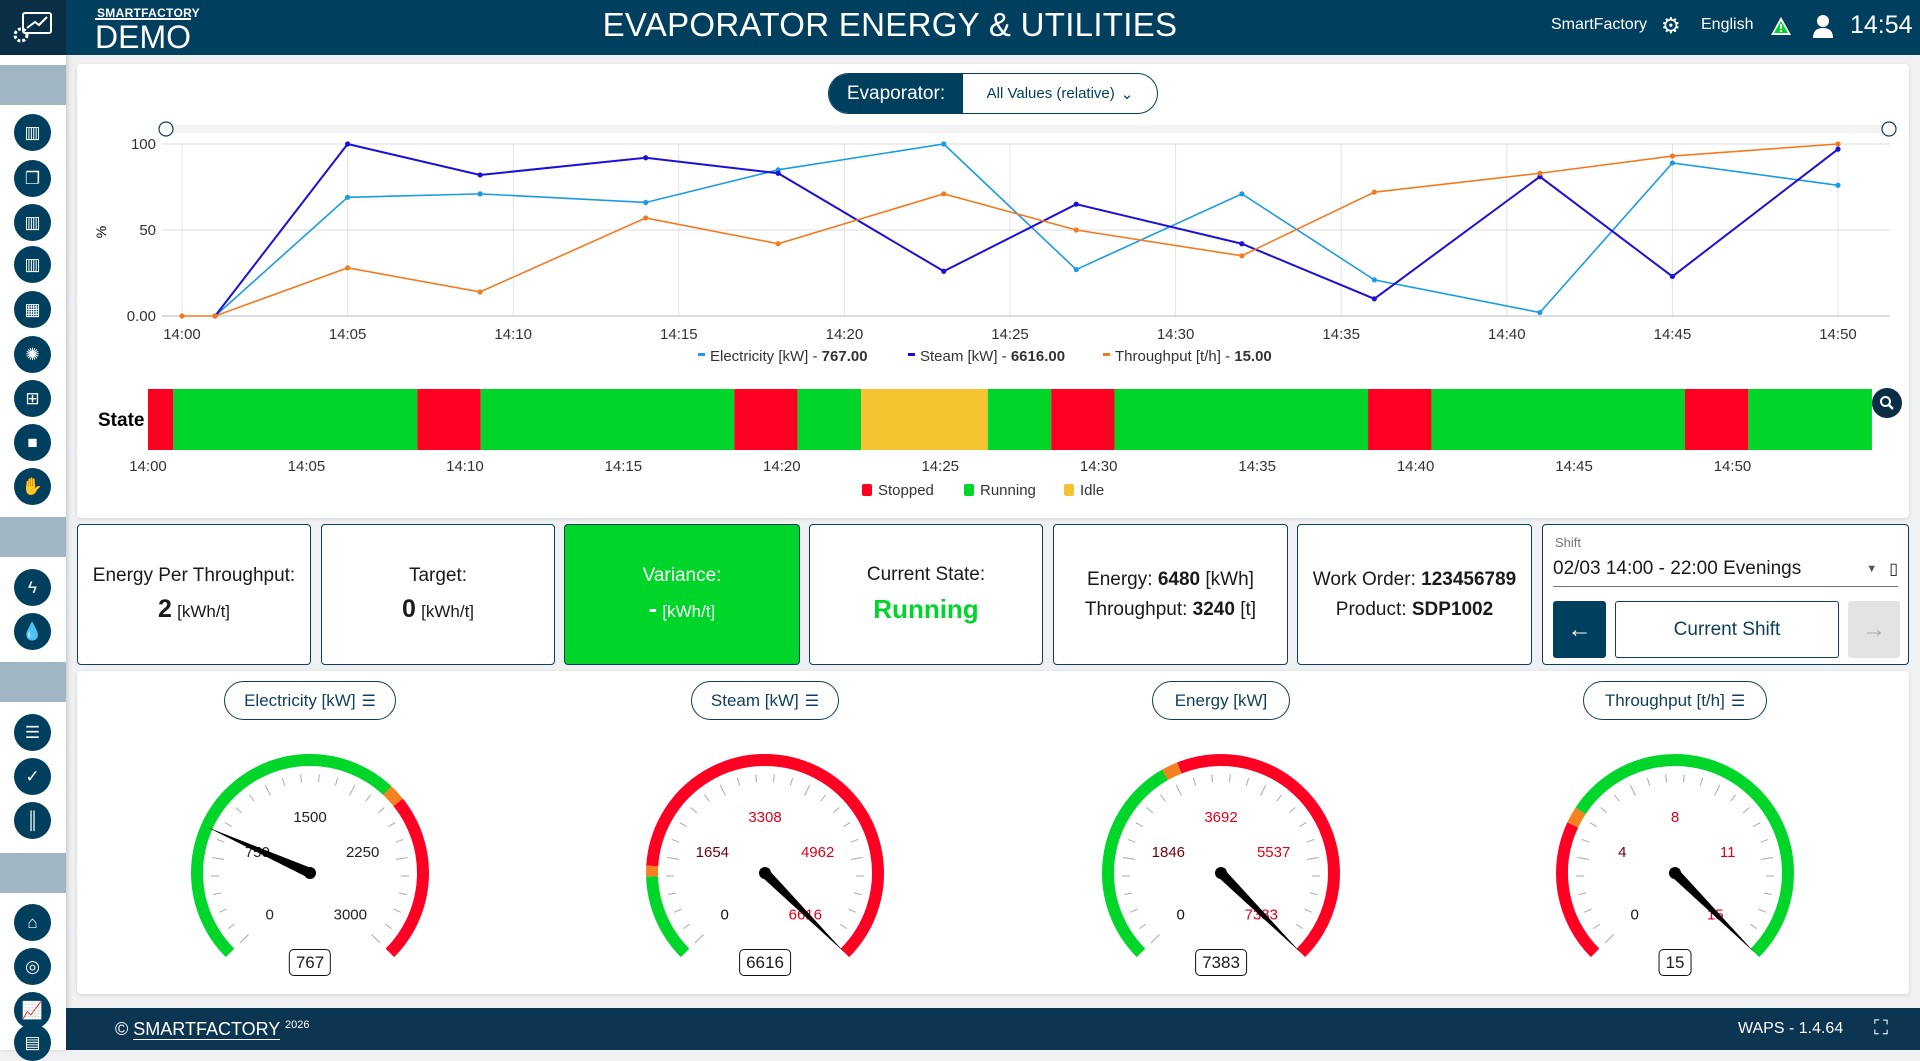 The height and width of the screenshot is (1061, 1920). Describe the element at coordinates (448, 419) in the screenshot. I see `state-segment-stopped` at that location.